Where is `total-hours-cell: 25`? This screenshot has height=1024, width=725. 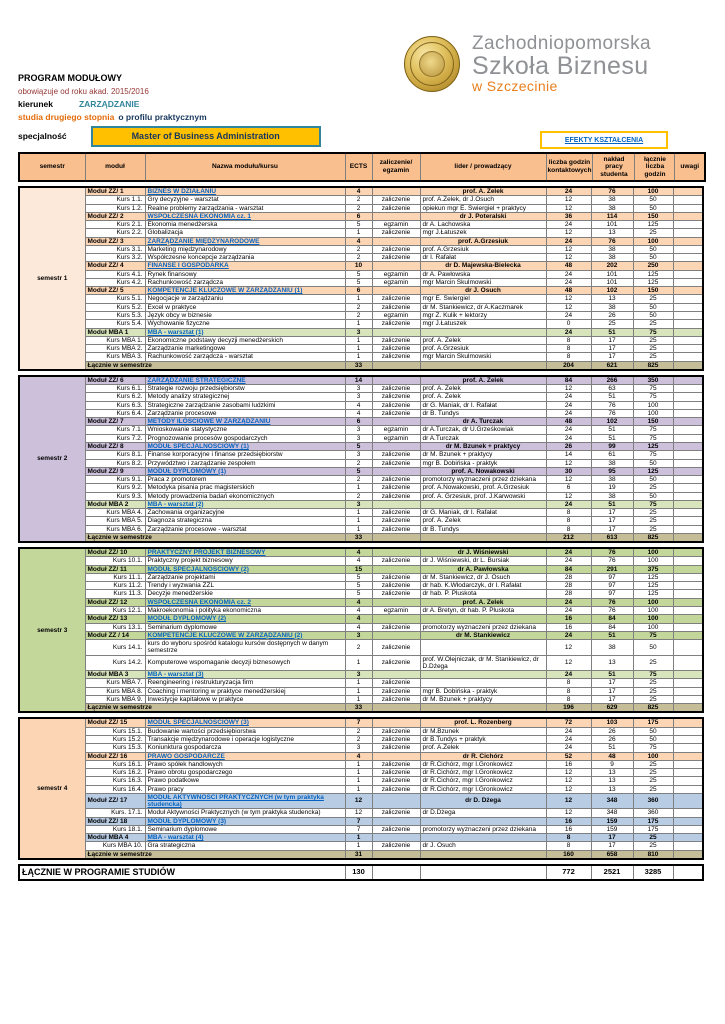
total-hours-cell: 25 is located at coordinates (653, 233).